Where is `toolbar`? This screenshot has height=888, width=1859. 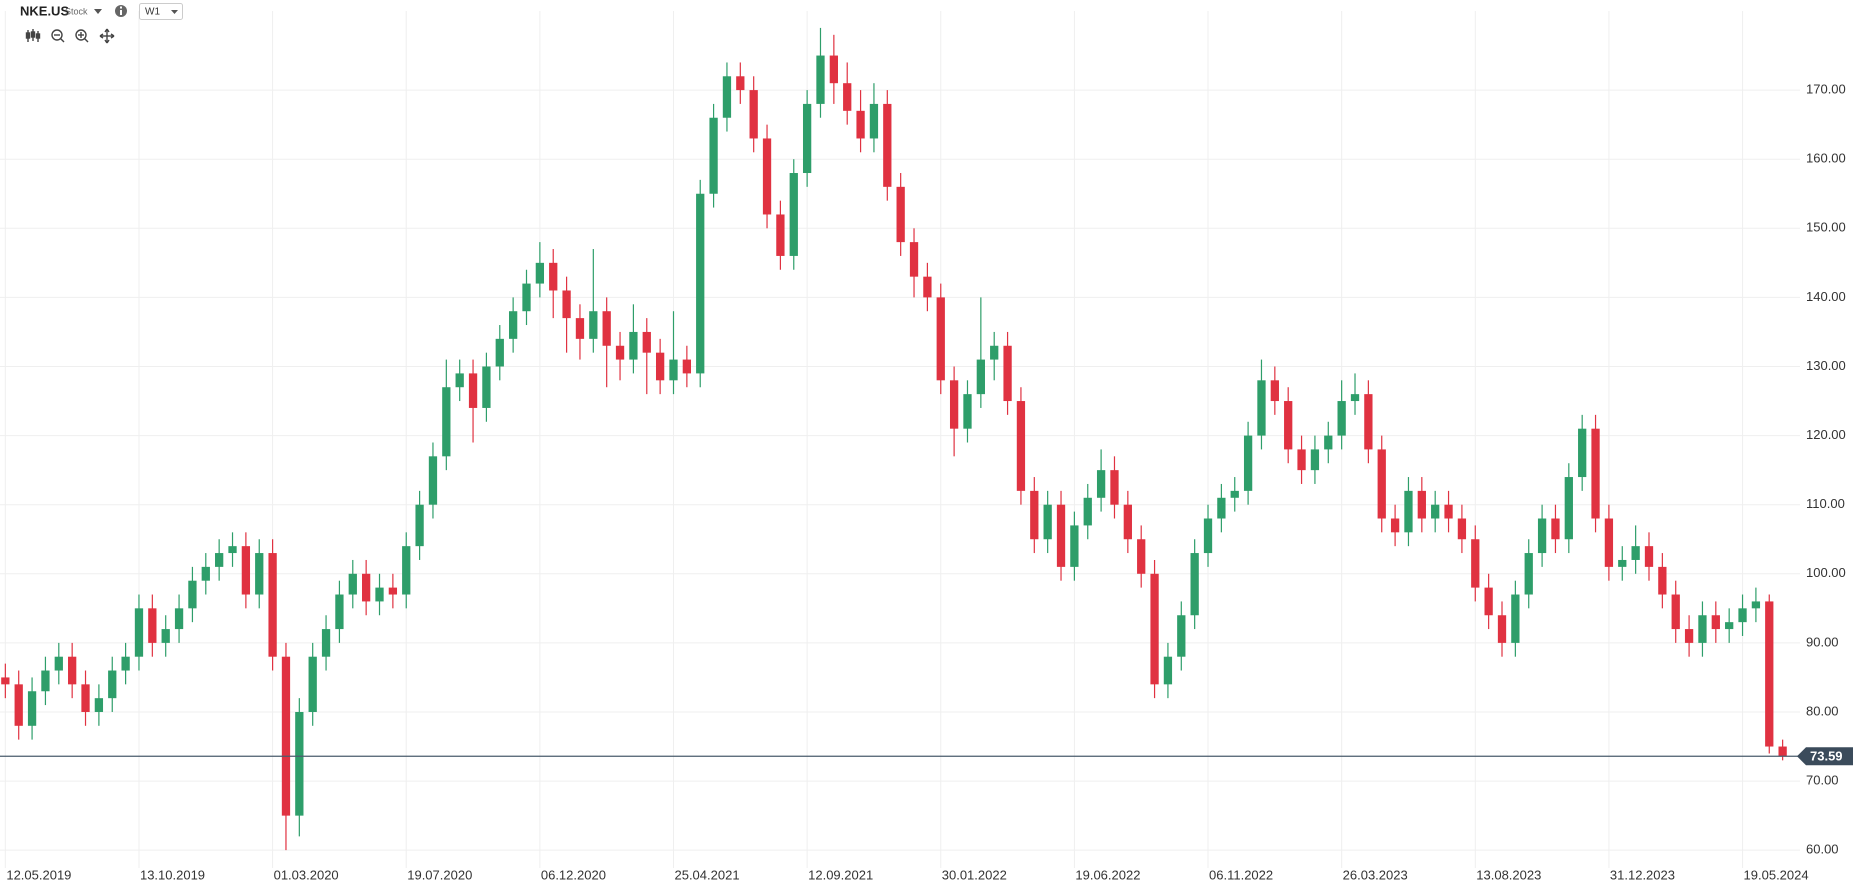 toolbar is located at coordinates (70, 36).